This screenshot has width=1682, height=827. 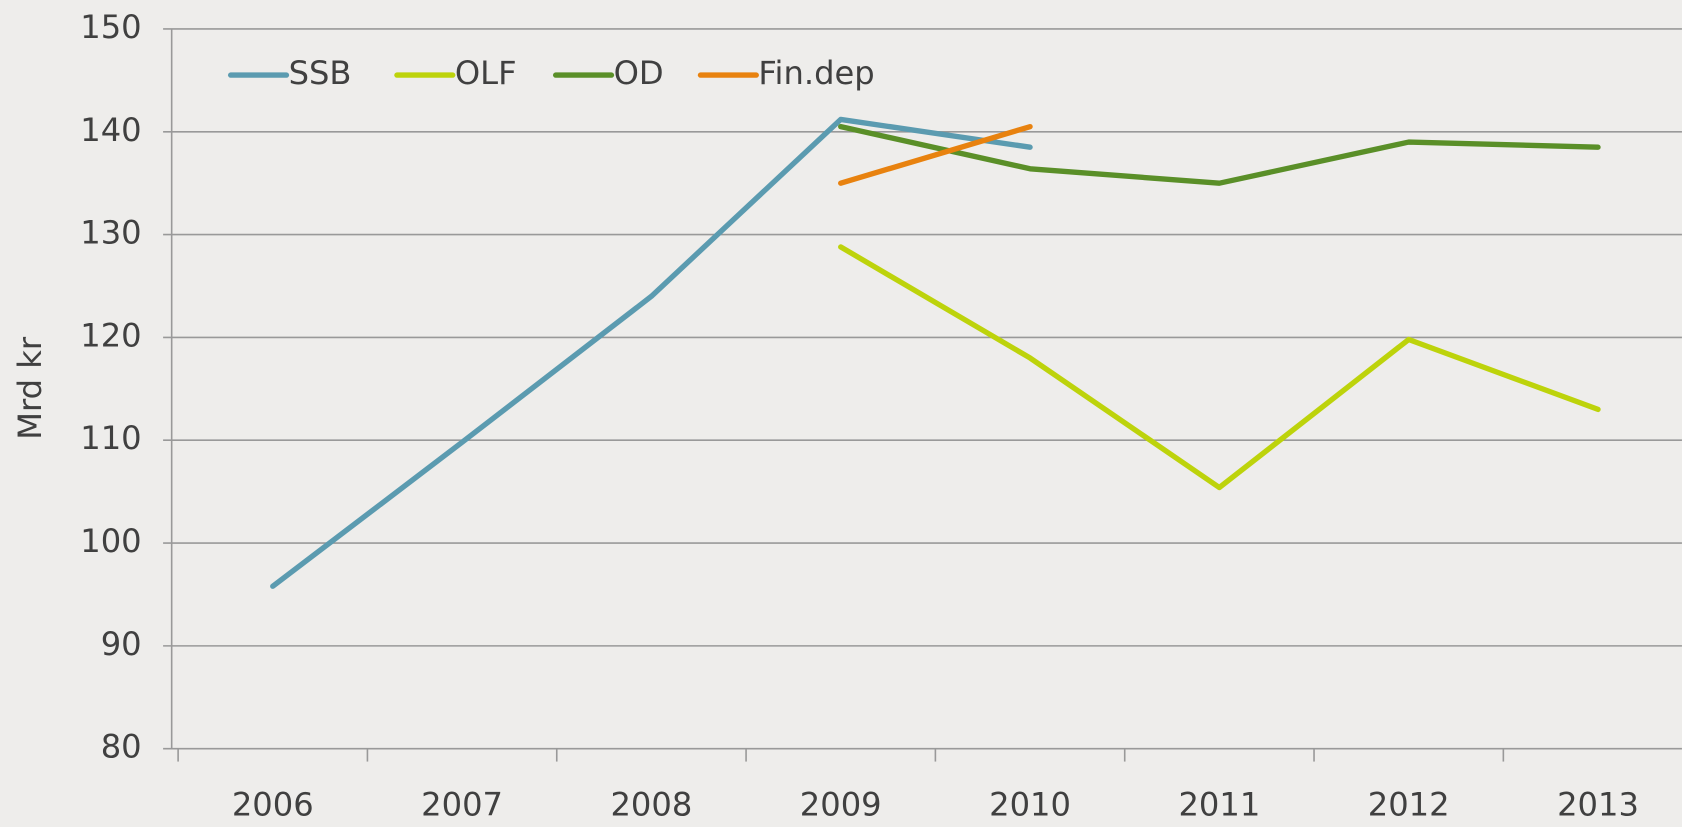 What do you see at coordinates (486, 73) in the screenshot?
I see `legend-label: OLF` at bounding box center [486, 73].